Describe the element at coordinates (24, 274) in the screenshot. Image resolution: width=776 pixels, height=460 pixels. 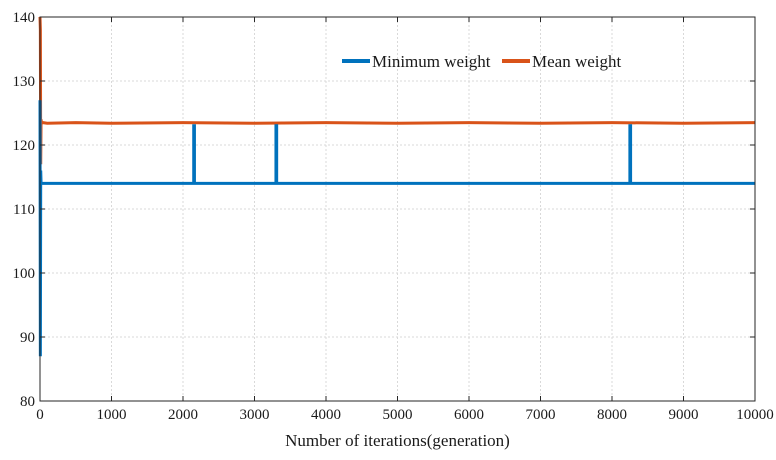
I see `y-tick-label: 100` at that location.